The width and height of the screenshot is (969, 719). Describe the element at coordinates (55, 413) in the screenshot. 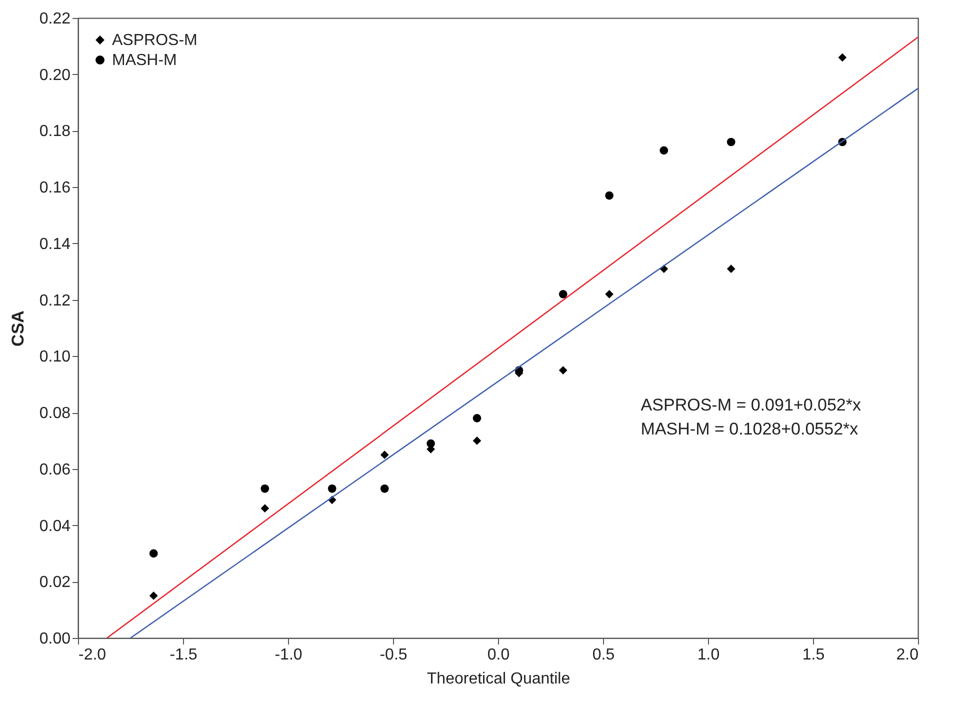

I see `y-tick-label: 0.08` at that location.